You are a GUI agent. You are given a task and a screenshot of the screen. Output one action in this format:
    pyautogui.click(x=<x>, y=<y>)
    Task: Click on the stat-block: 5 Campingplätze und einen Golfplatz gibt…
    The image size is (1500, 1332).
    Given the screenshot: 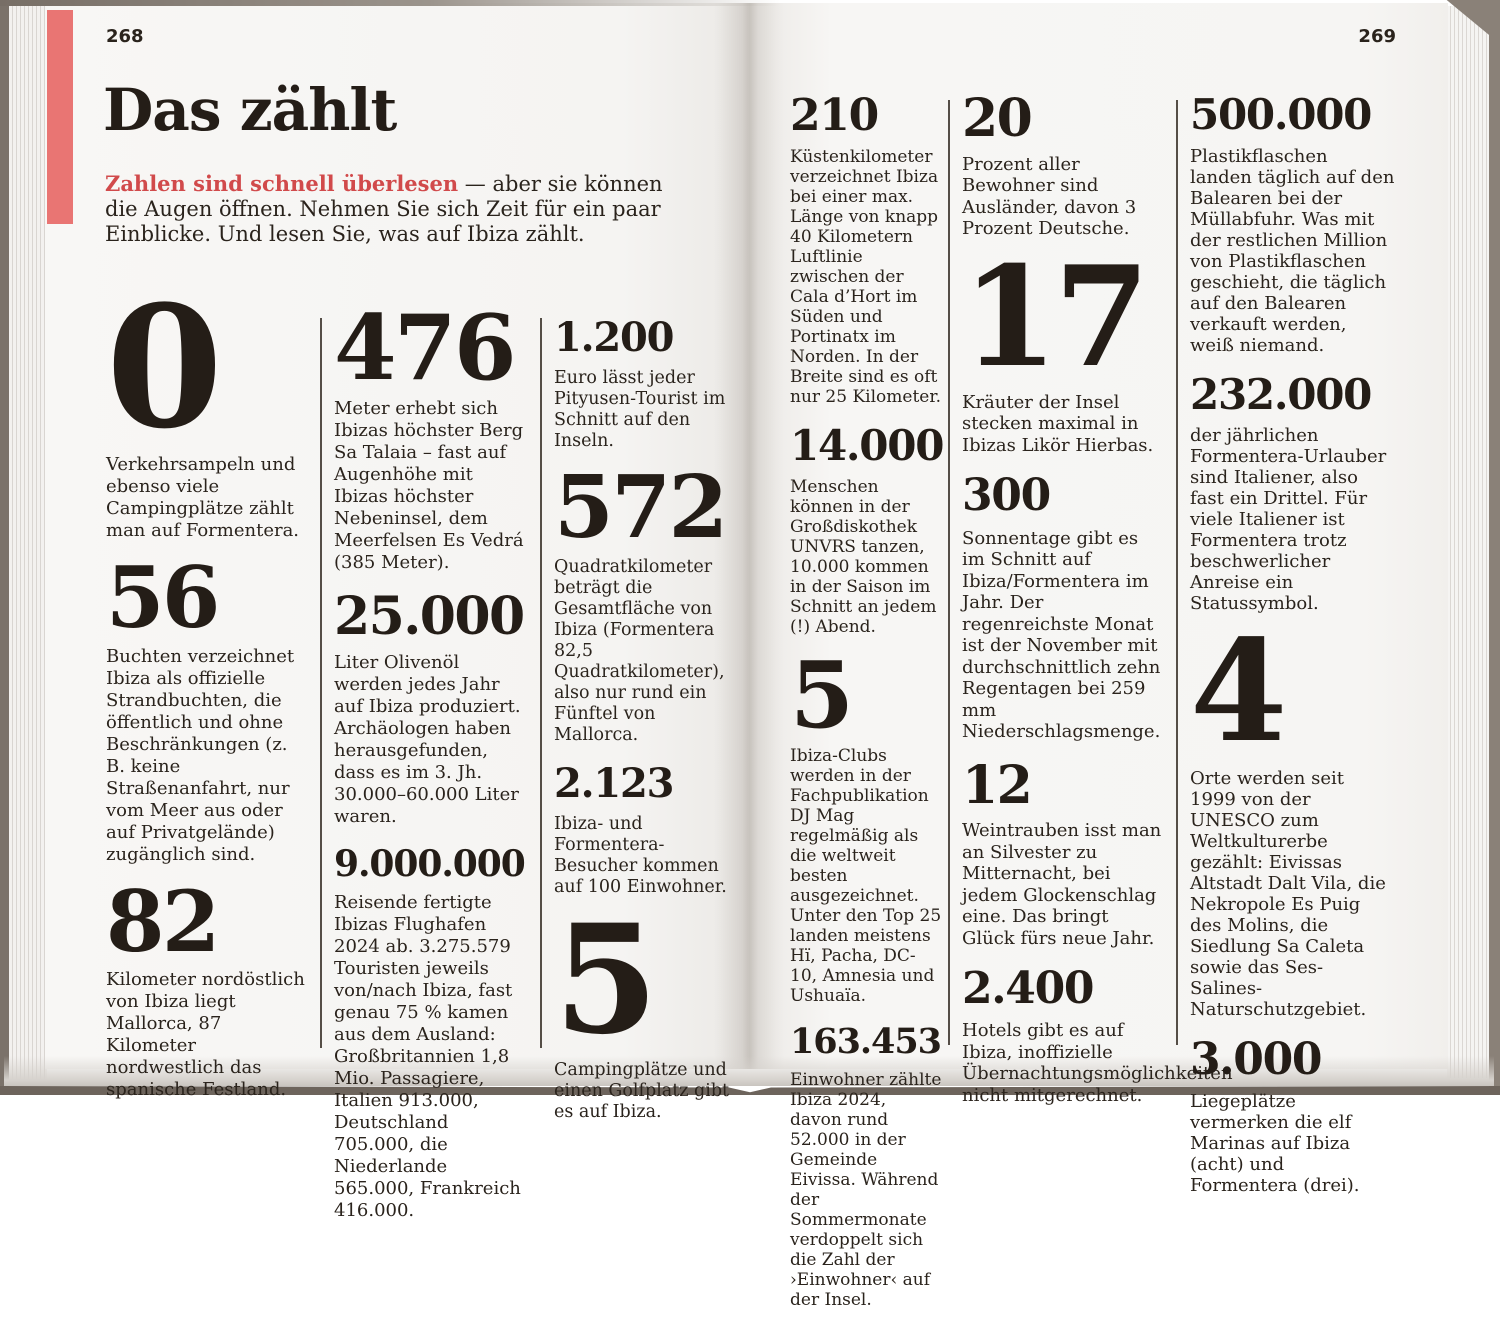 What is the action you would take?
    pyautogui.click(x=643, y=1007)
    